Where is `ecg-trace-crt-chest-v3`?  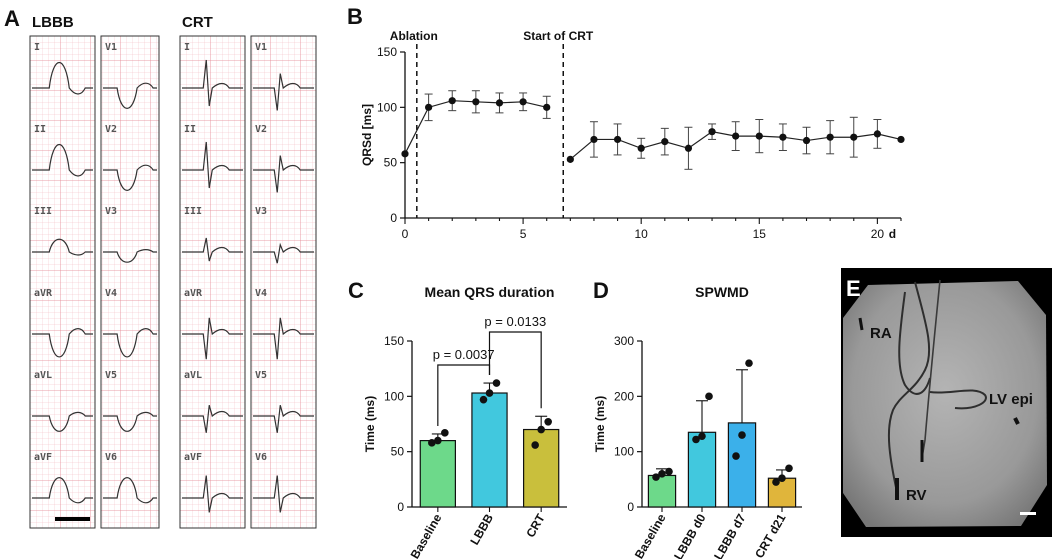 ecg-trace-crt-chest-v3 is located at coordinates (283, 253).